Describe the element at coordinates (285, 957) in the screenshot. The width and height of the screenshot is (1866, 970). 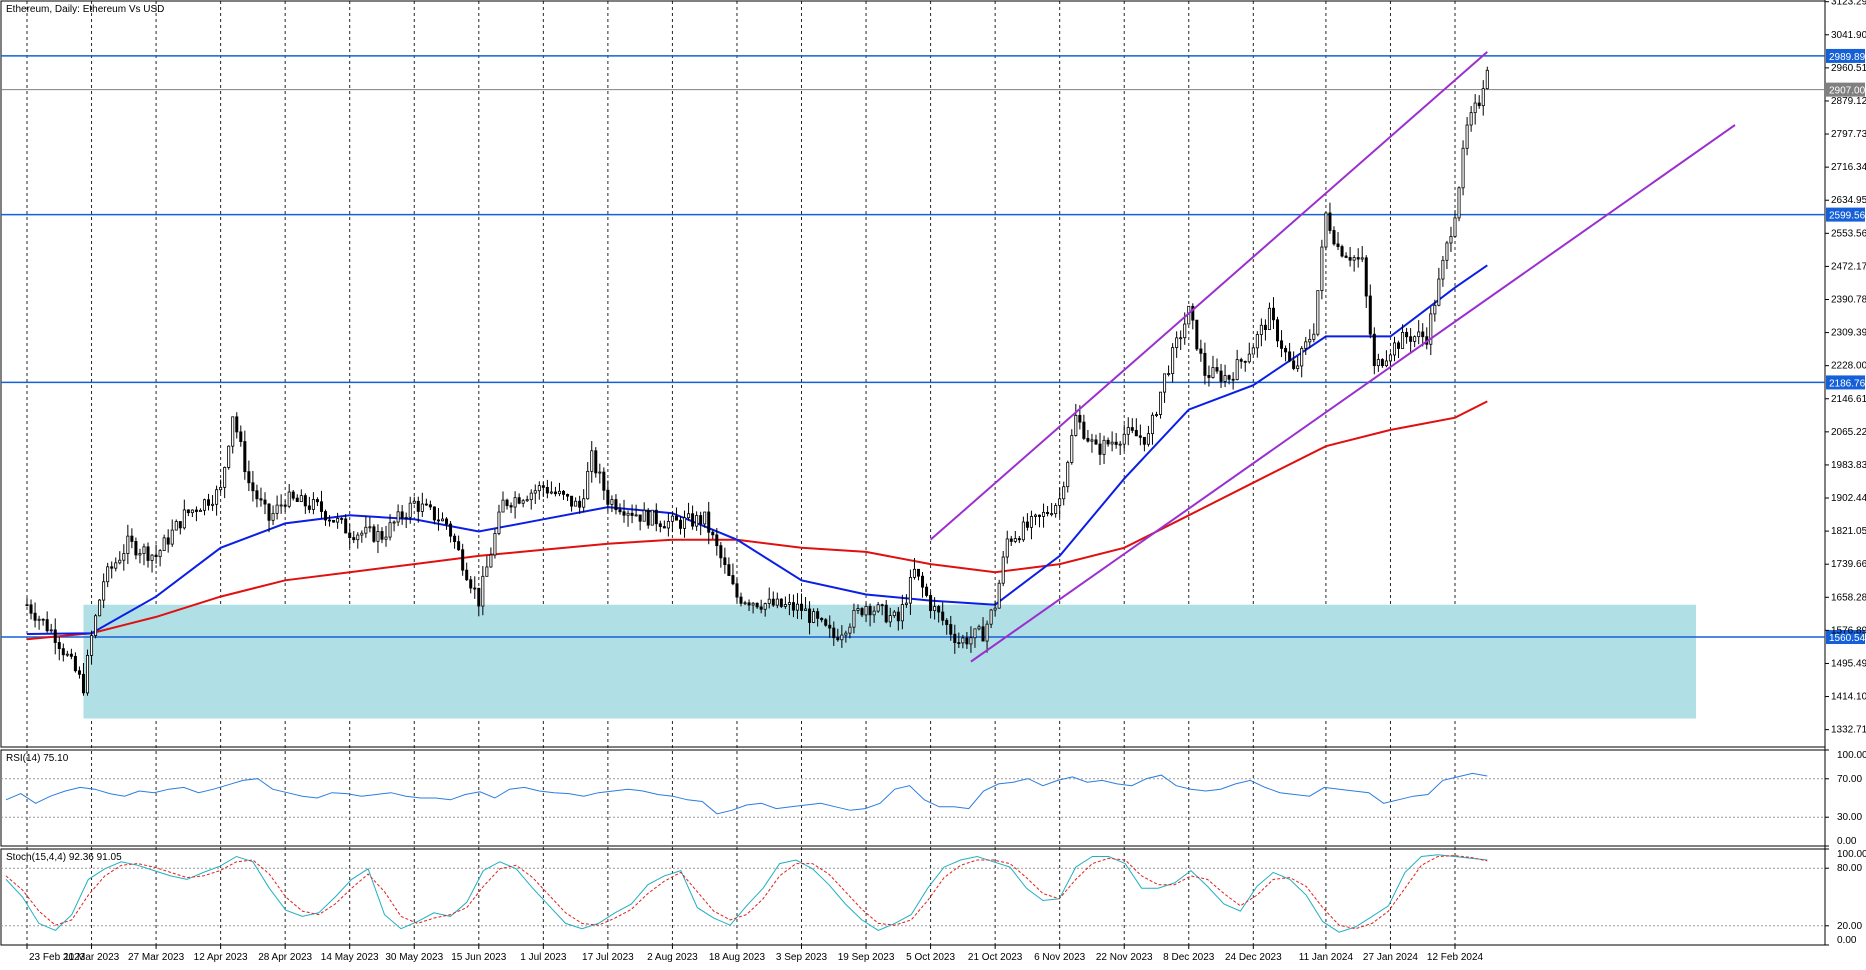
I see `date-tick-label: 28 Apr 2023` at that location.